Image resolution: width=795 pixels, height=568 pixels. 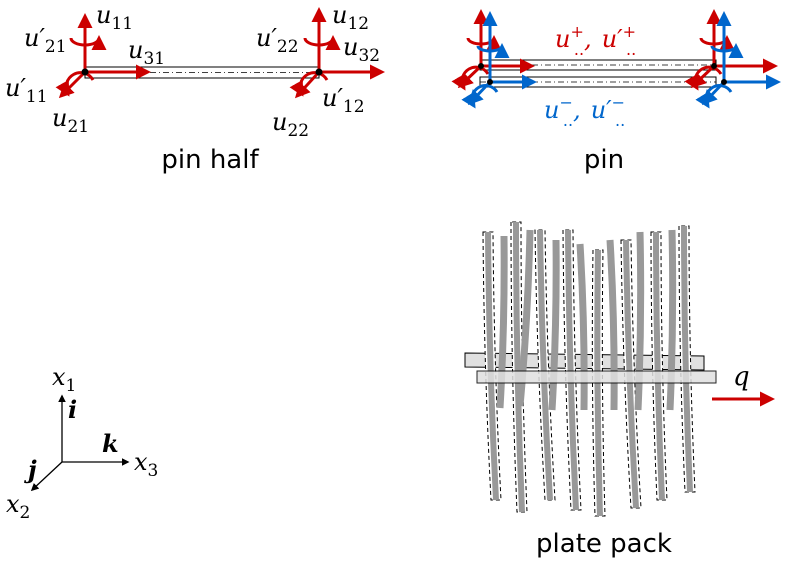 I want to click on label-u31: u31, so click(x=146, y=52).